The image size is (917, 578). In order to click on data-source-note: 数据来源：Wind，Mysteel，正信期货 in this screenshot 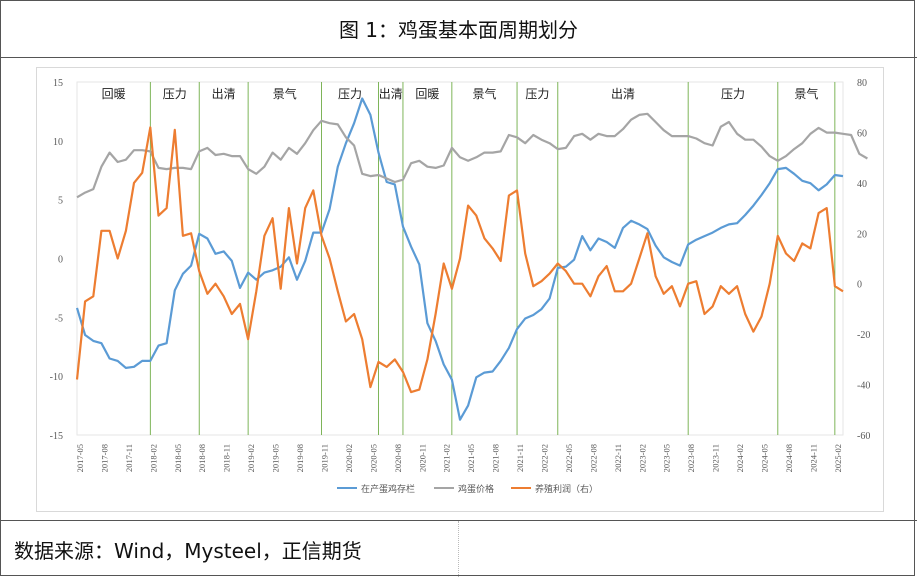, I will do `click(188, 551)`.